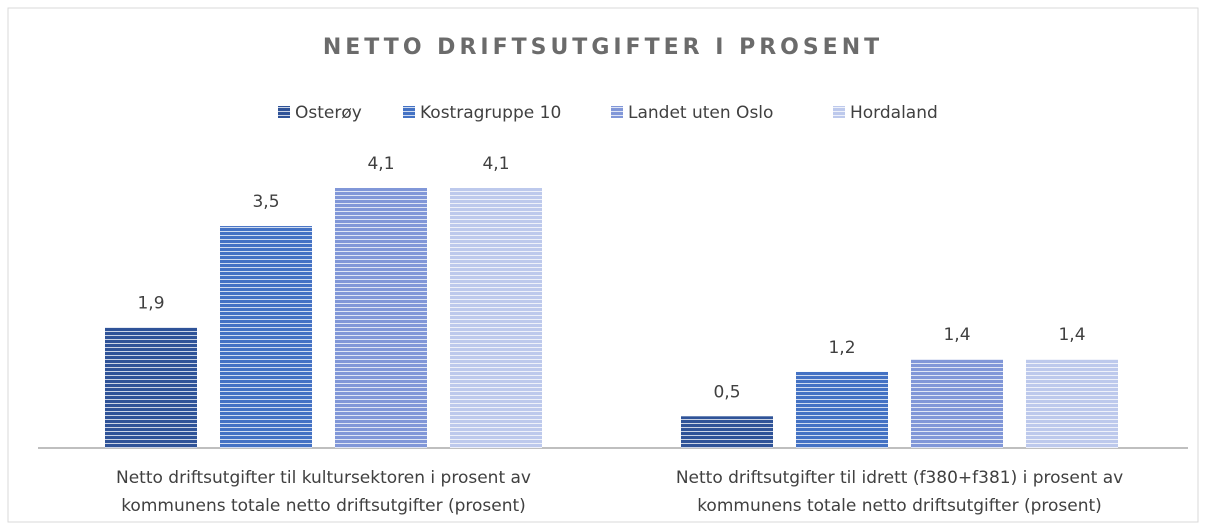 Image resolution: width=1206 pixels, height=530 pixels. What do you see at coordinates (490, 113) in the screenshot?
I see `legend-label: Kostragruppe 10` at bounding box center [490, 113].